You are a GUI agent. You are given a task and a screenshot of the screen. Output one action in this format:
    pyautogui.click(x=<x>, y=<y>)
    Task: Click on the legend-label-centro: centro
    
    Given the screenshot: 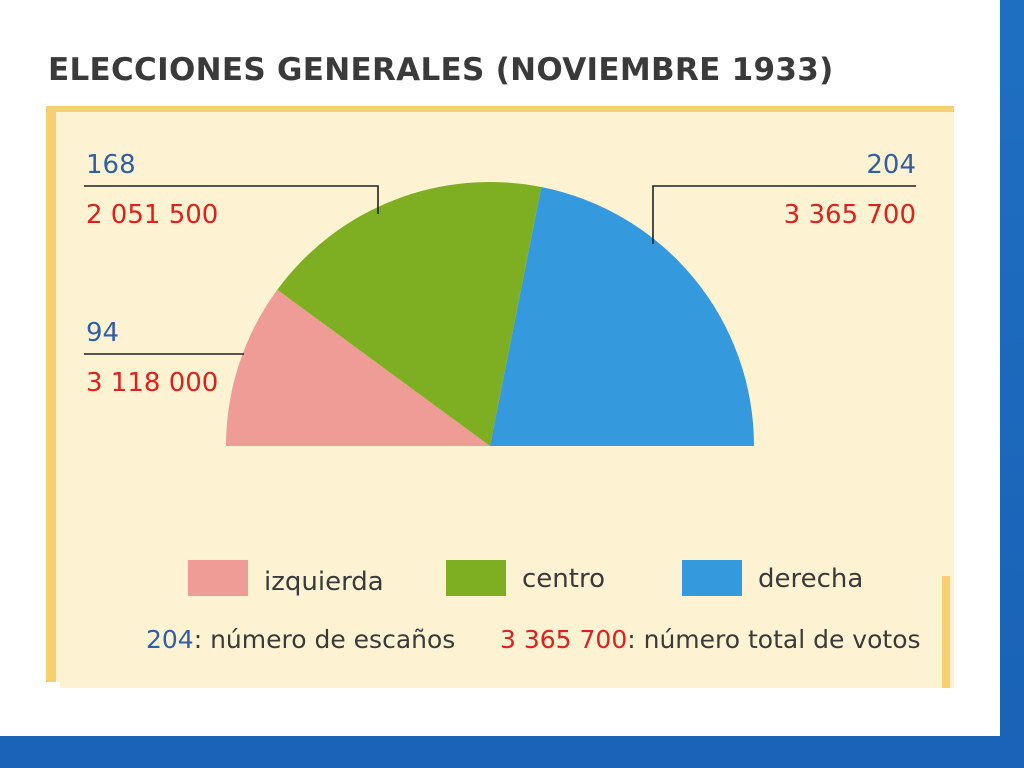 What is the action you would take?
    pyautogui.click(x=563, y=579)
    